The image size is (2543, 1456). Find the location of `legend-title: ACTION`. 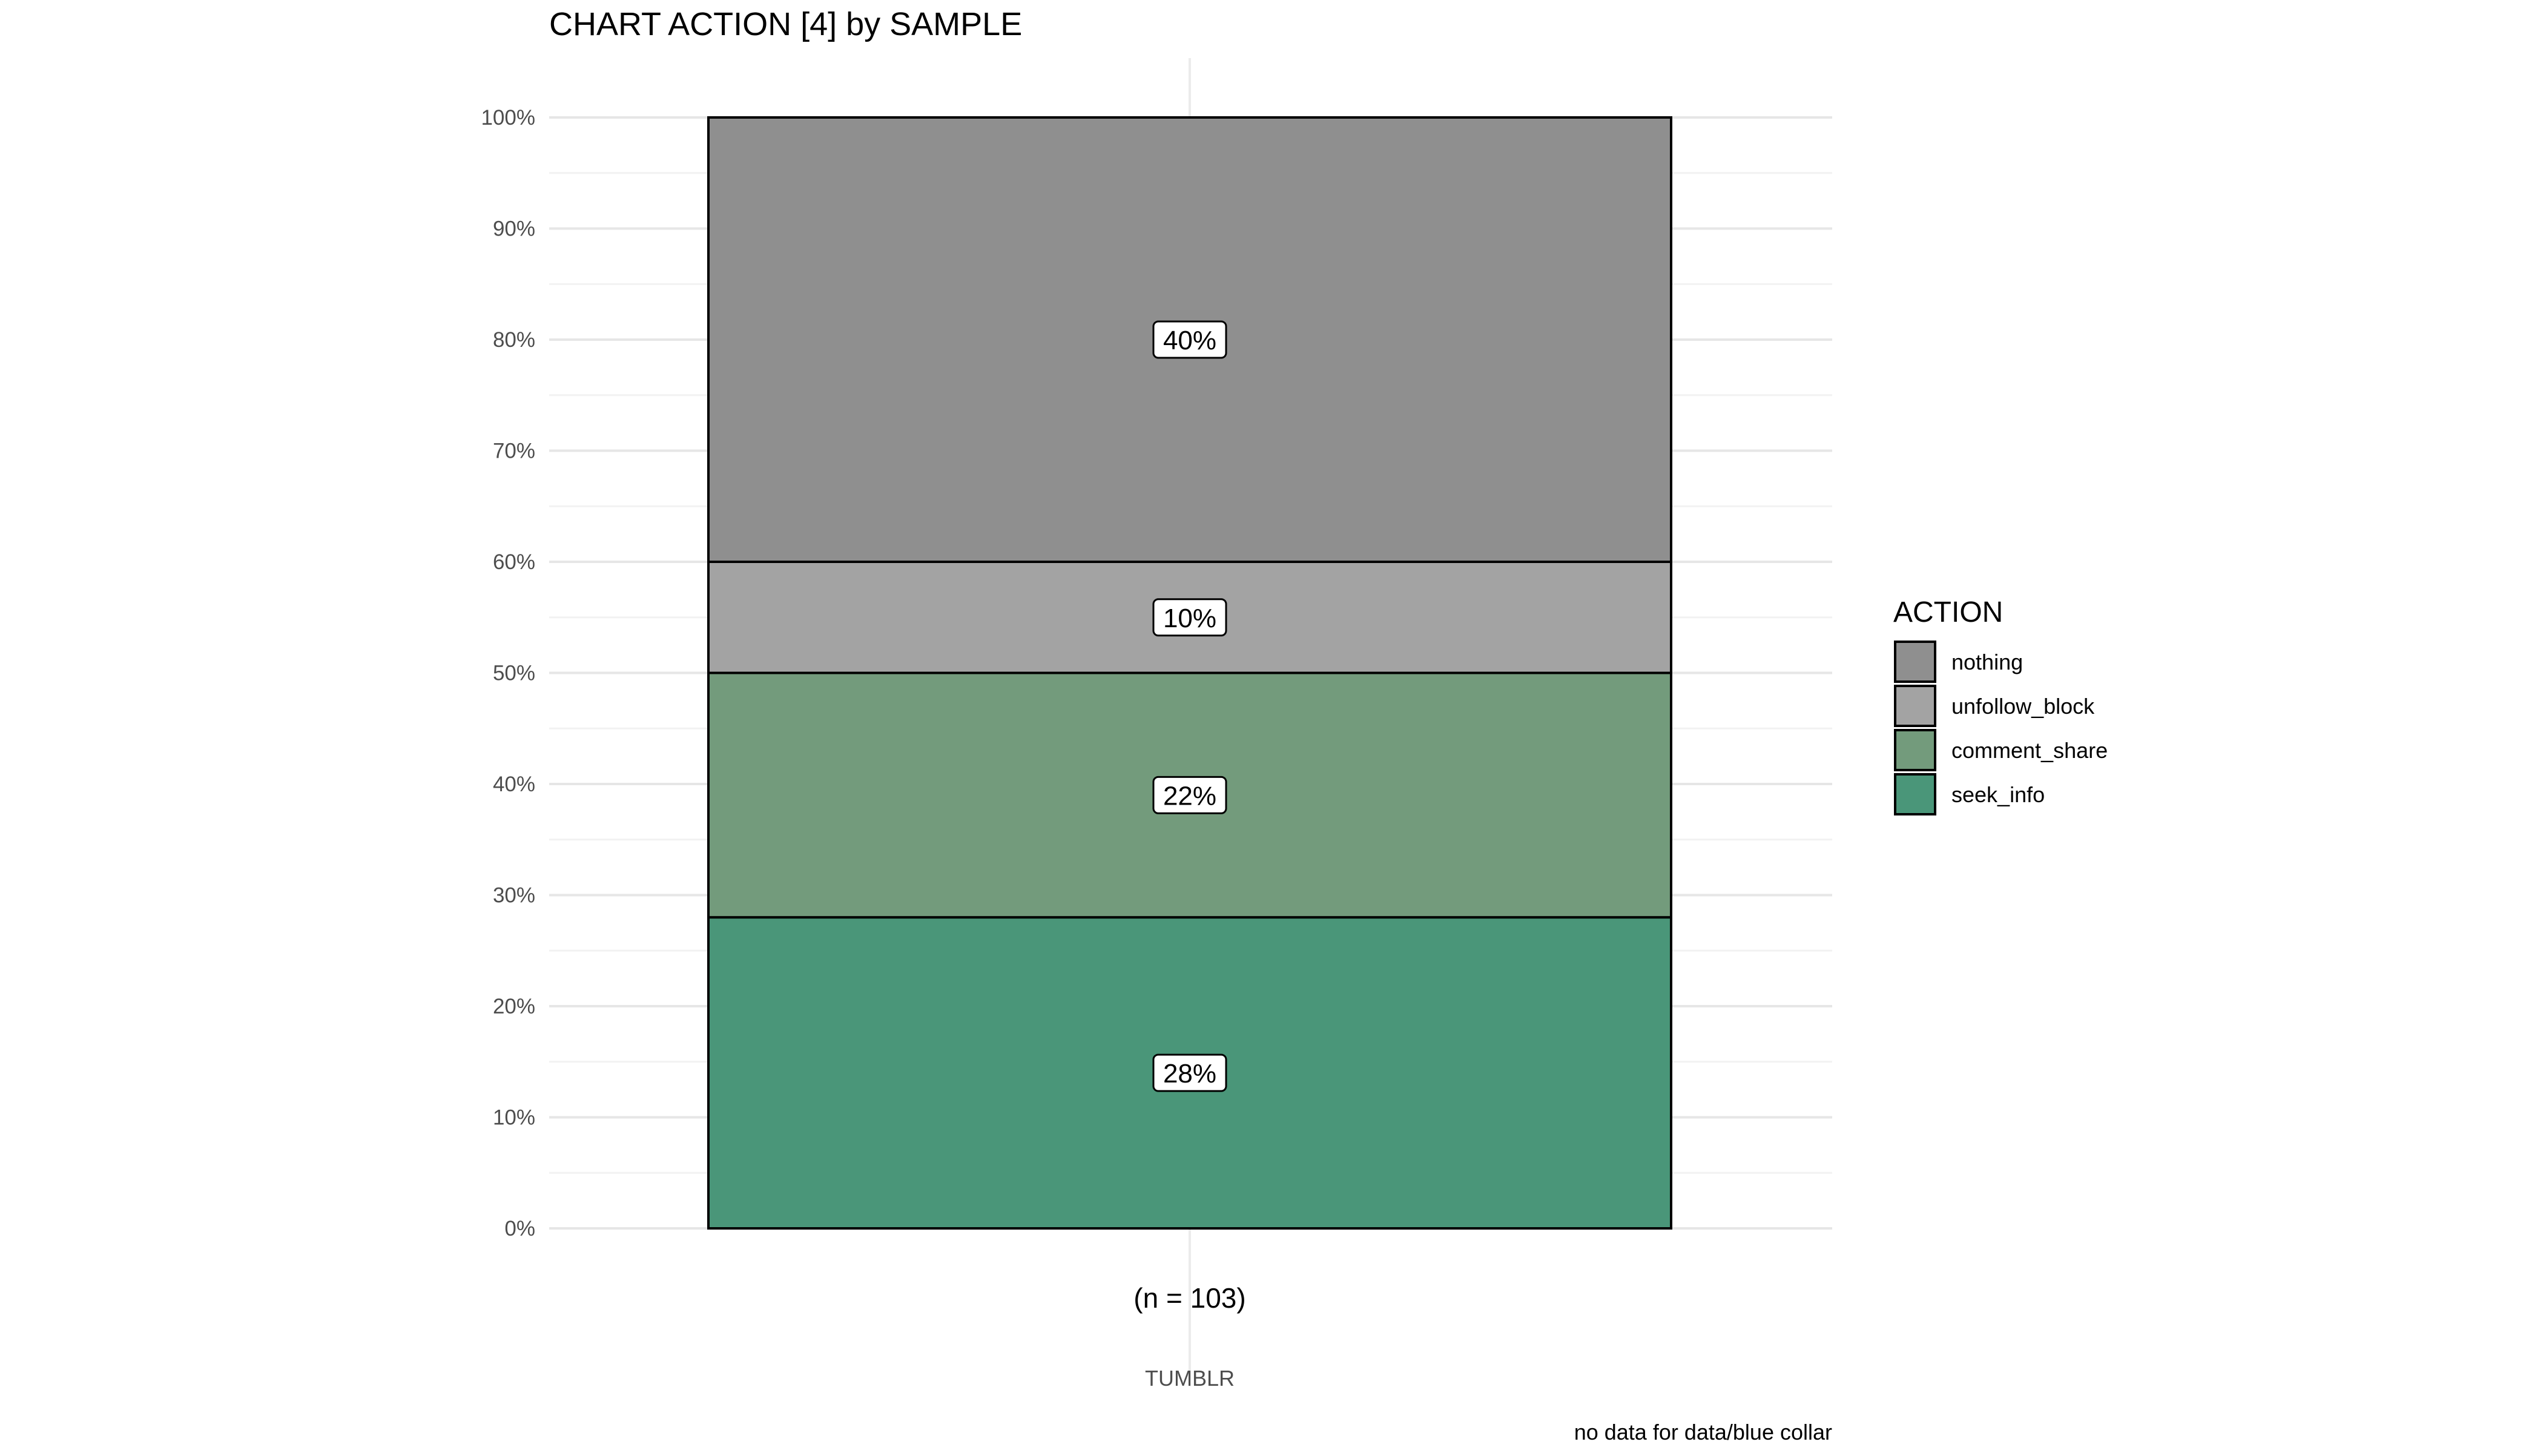

legend-title: ACTION is located at coordinates (1948, 612).